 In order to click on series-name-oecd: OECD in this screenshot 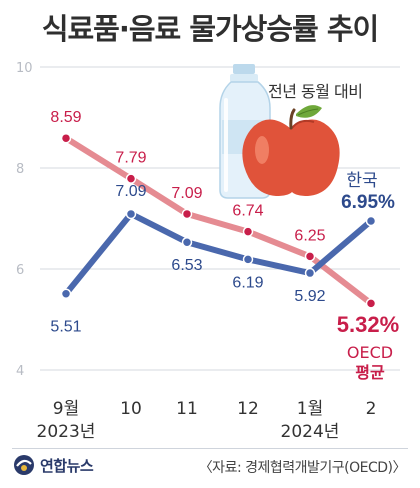, I will do `click(370, 352)`.